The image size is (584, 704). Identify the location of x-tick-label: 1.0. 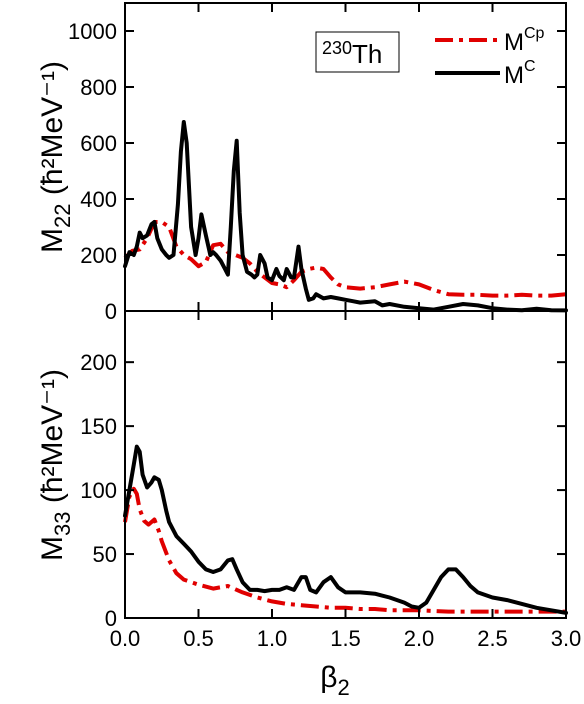
(272, 638).